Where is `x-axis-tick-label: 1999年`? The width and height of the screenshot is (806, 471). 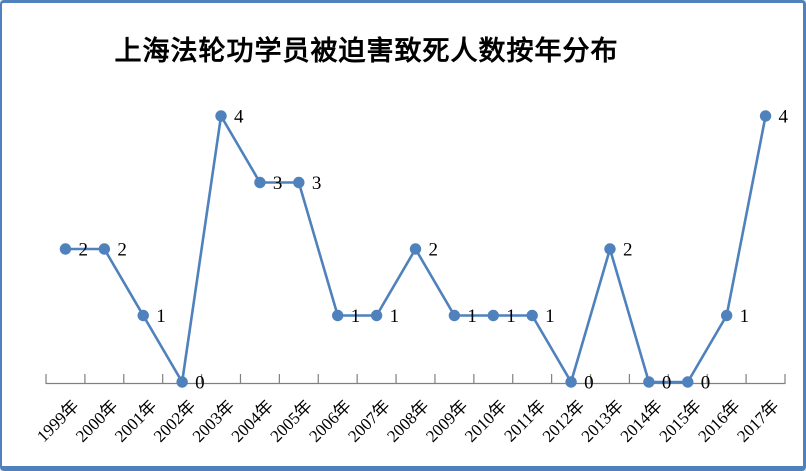 x-axis-tick-label: 1999年 is located at coordinates (57, 420).